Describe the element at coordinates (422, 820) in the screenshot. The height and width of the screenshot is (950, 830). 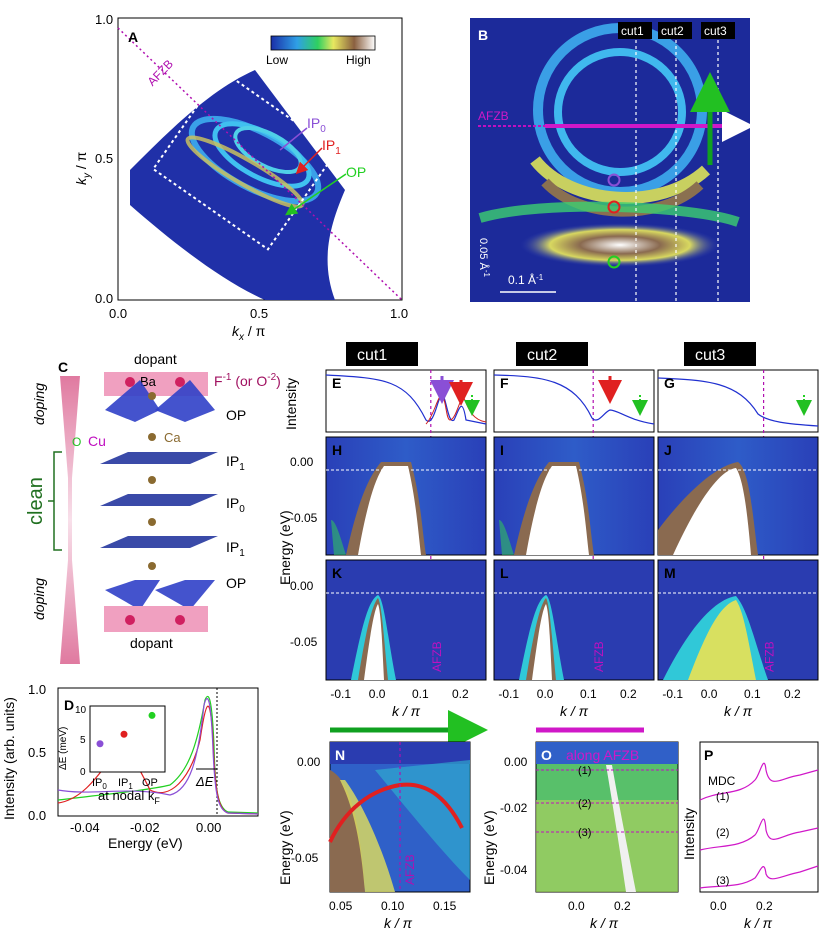
I see `n-band-edge` at that location.